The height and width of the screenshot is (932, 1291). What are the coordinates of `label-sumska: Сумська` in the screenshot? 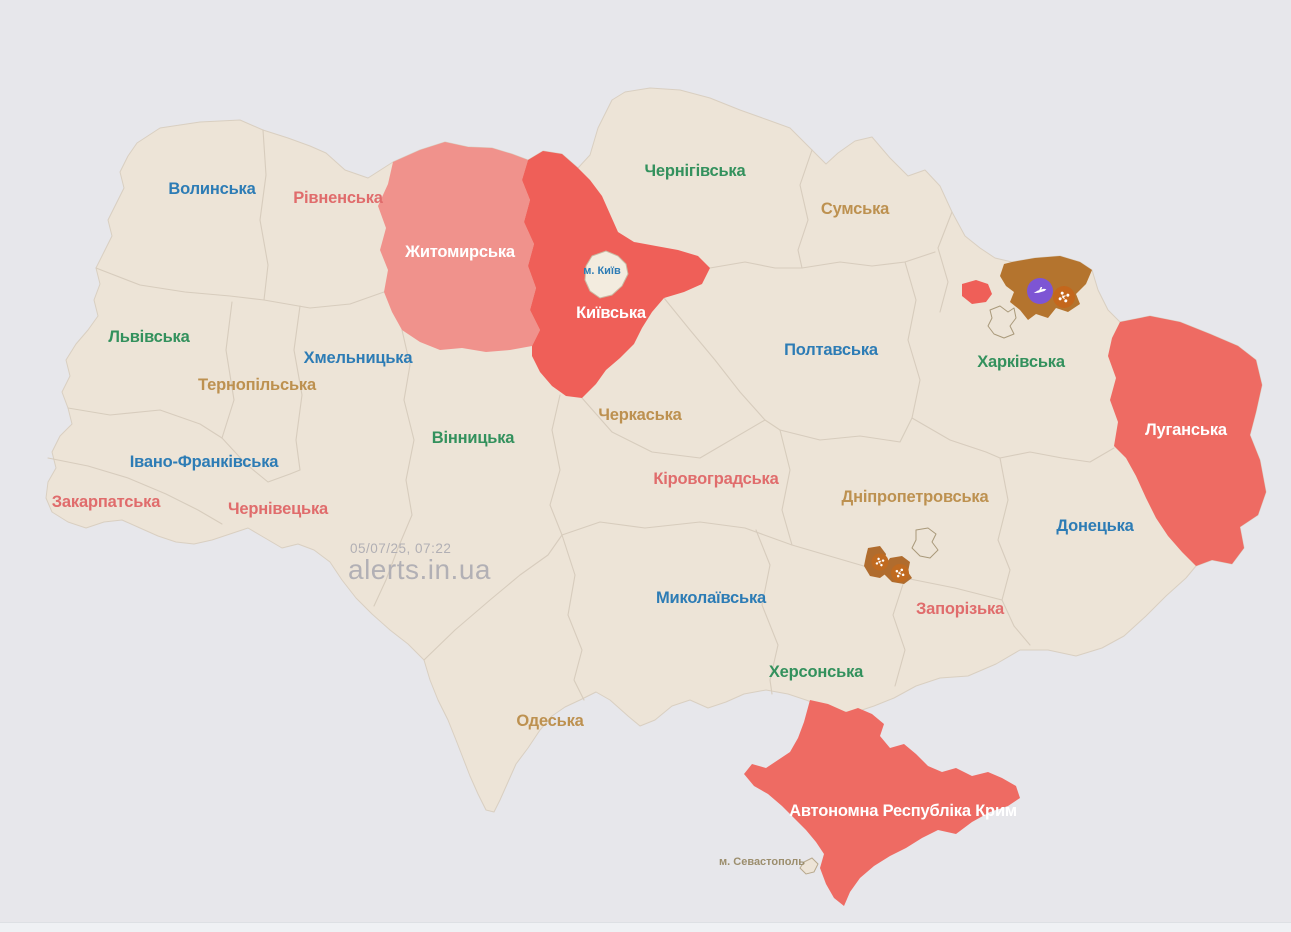 It's located at (855, 209).